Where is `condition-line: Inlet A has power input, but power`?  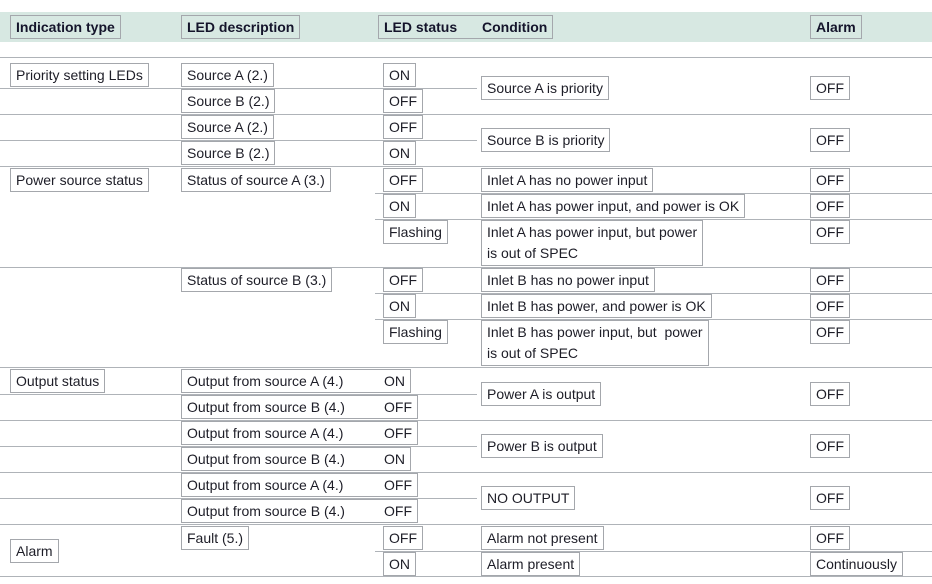 condition-line: Inlet A has power input, but power is located at coordinates (592, 232).